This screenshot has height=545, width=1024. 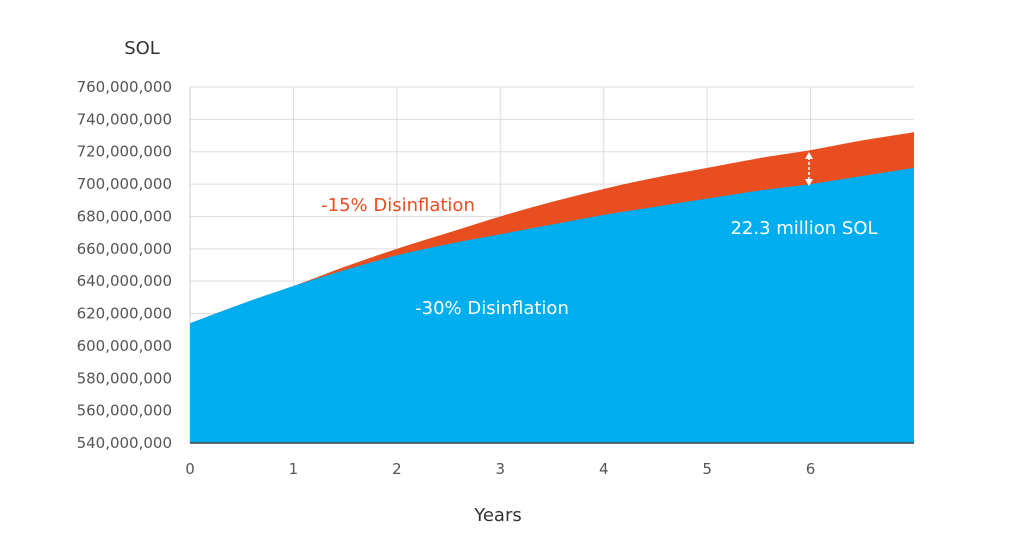 I want to click on y-tick-label: 560,000,000, so click(x=124, y=411).